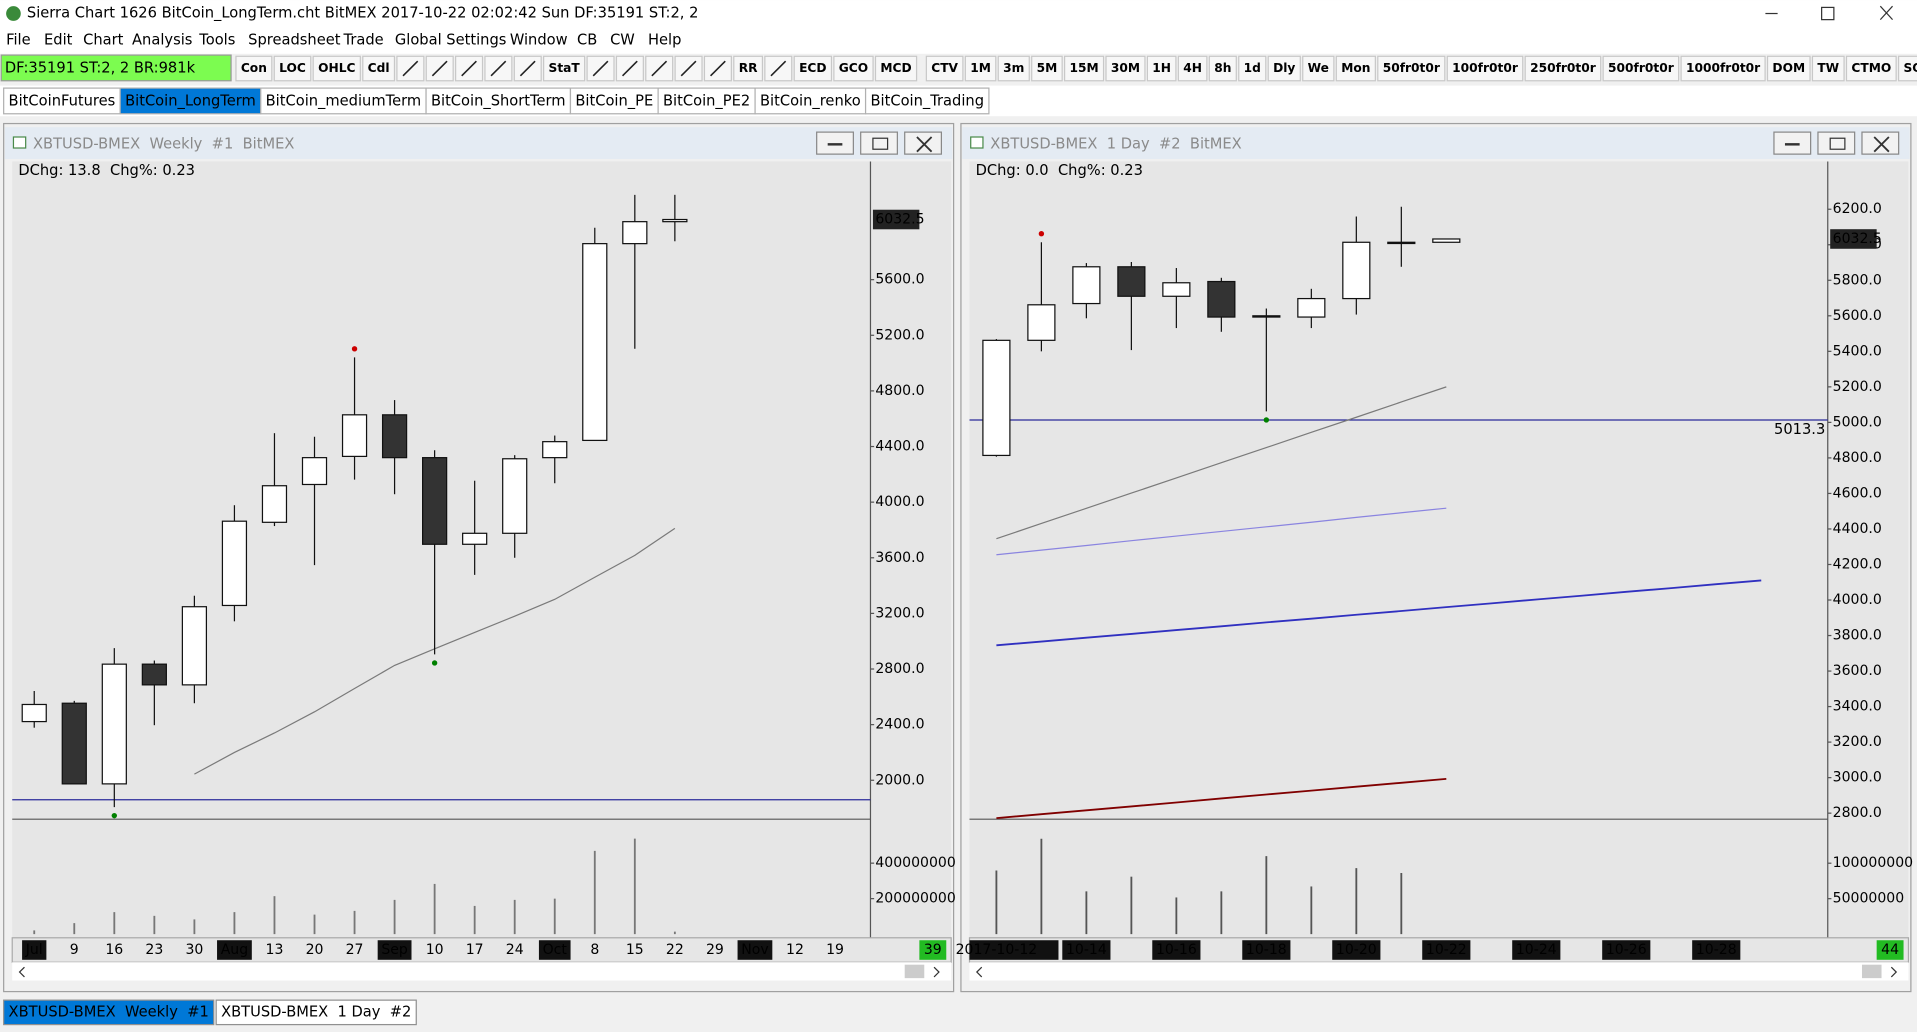  I want to click on y-tick-label: 4400.0, so click(899, 447).